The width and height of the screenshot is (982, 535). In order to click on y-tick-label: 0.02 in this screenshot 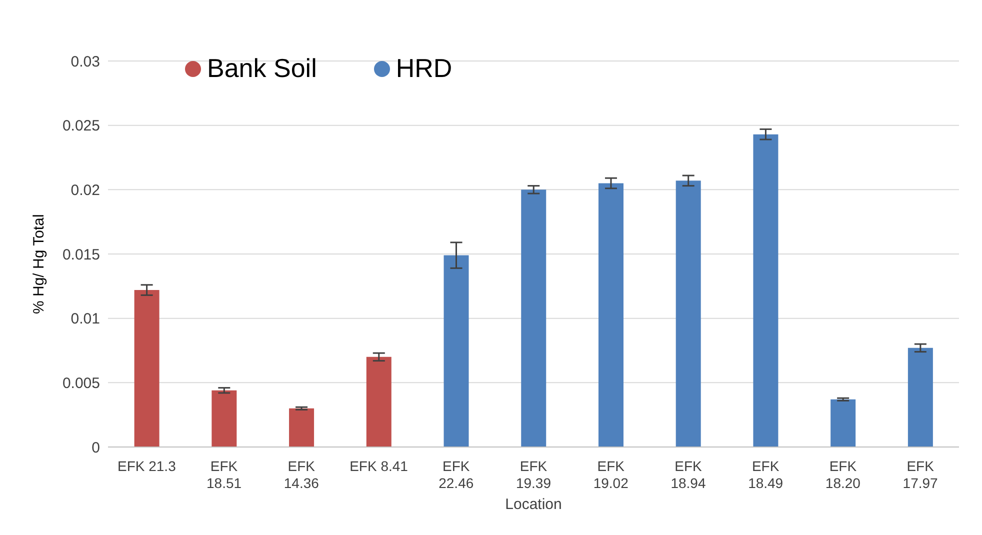, I will do `click(85, 190)`.